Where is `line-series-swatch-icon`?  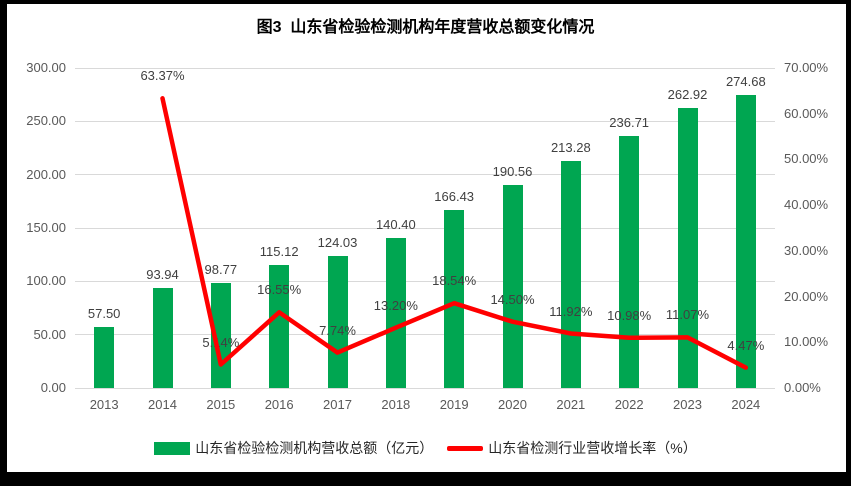
line-series-swatch-icon is located at coordinates (465, 448).